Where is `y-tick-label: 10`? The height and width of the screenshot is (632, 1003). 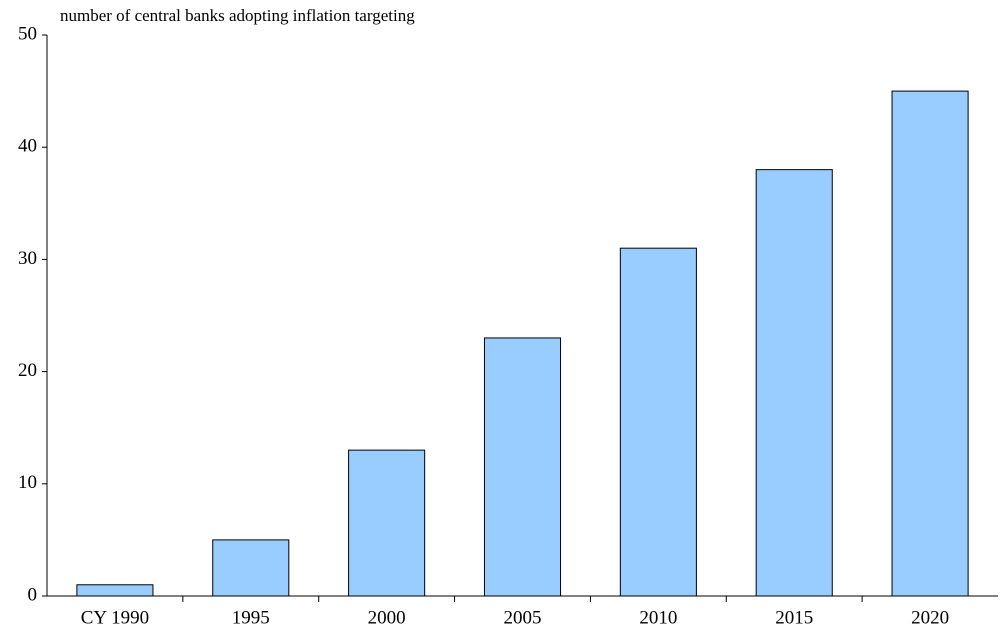
y-tick-label: 10 is located at coordinates (27, 482).